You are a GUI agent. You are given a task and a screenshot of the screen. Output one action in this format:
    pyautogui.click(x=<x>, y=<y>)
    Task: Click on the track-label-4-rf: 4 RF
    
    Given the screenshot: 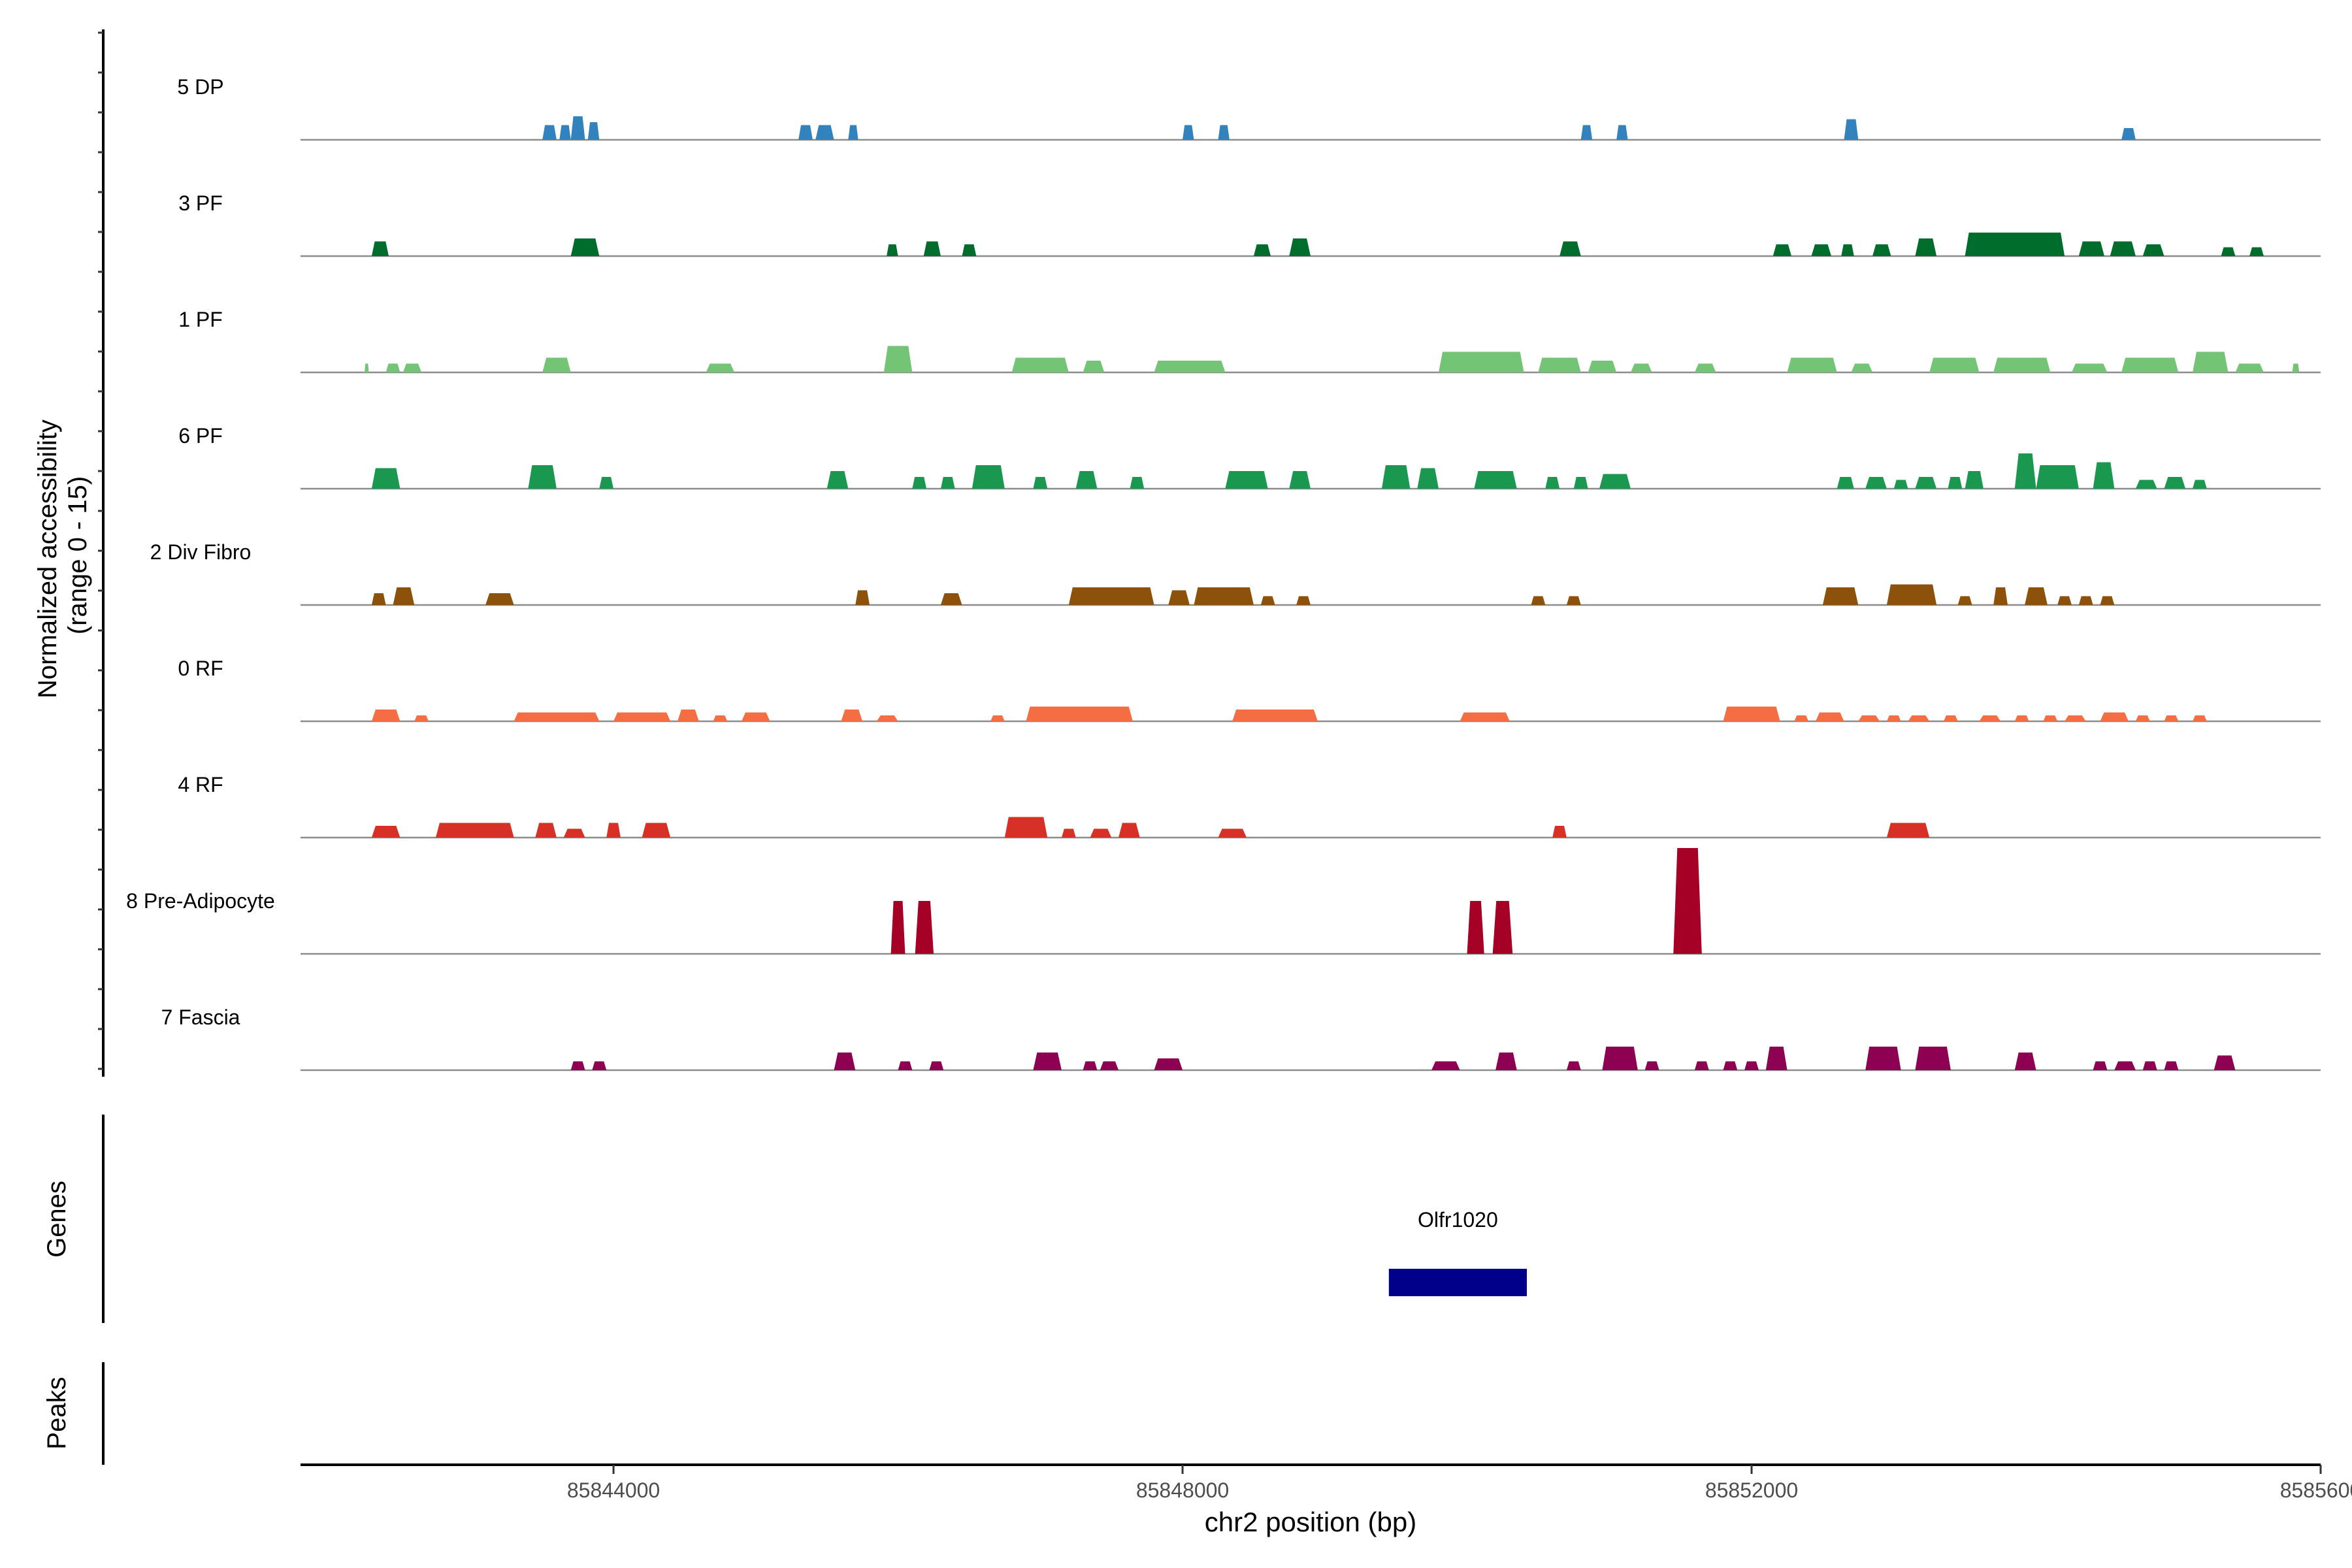 What is the action you would take?
    pyautogui.click(x=200, y=784)
    